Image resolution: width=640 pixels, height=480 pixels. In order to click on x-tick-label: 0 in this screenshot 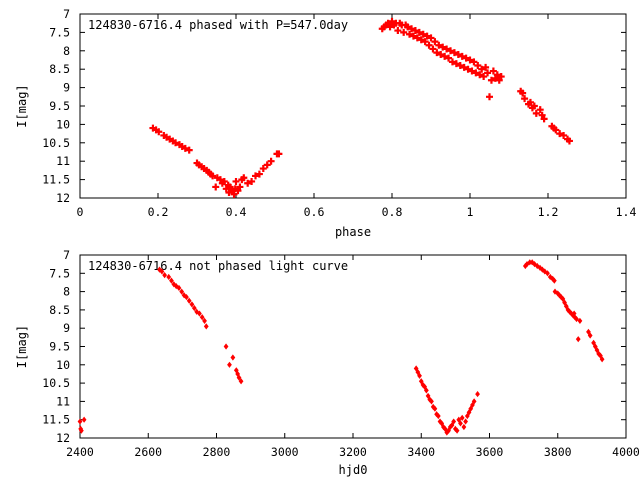, I will do `click(80, 212)`.